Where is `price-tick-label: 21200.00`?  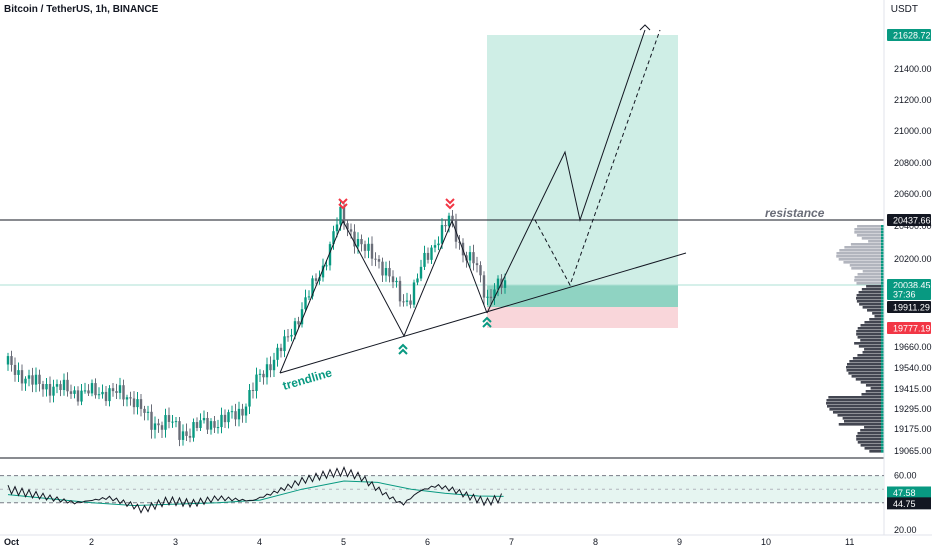 price-tick-label: 21200.00 is located at coordinates (913, 100).